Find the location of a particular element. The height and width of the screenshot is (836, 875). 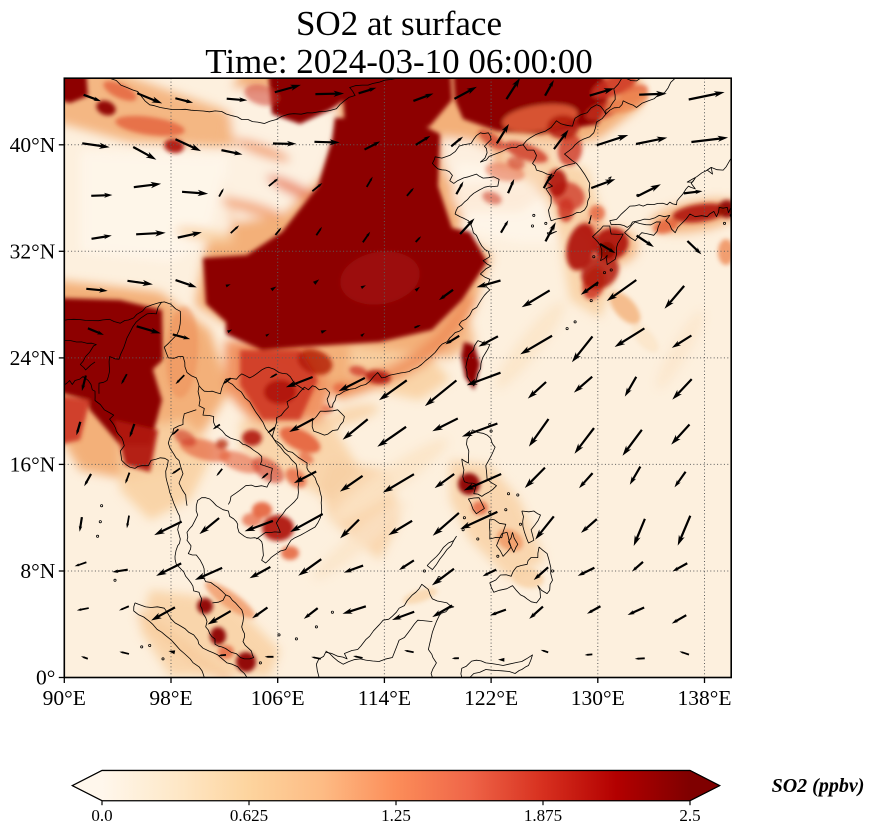

svg-text: 1.875 is located at coordinates (543, 815).